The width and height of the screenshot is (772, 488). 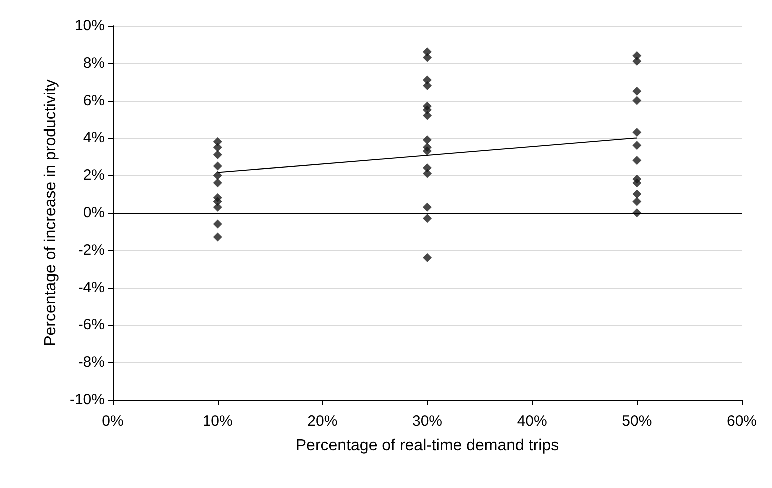 What do you see at coordinates (91, 287) in the screenshot?
I see `y-tick-label: -4%` at bounding box center [91, 287].